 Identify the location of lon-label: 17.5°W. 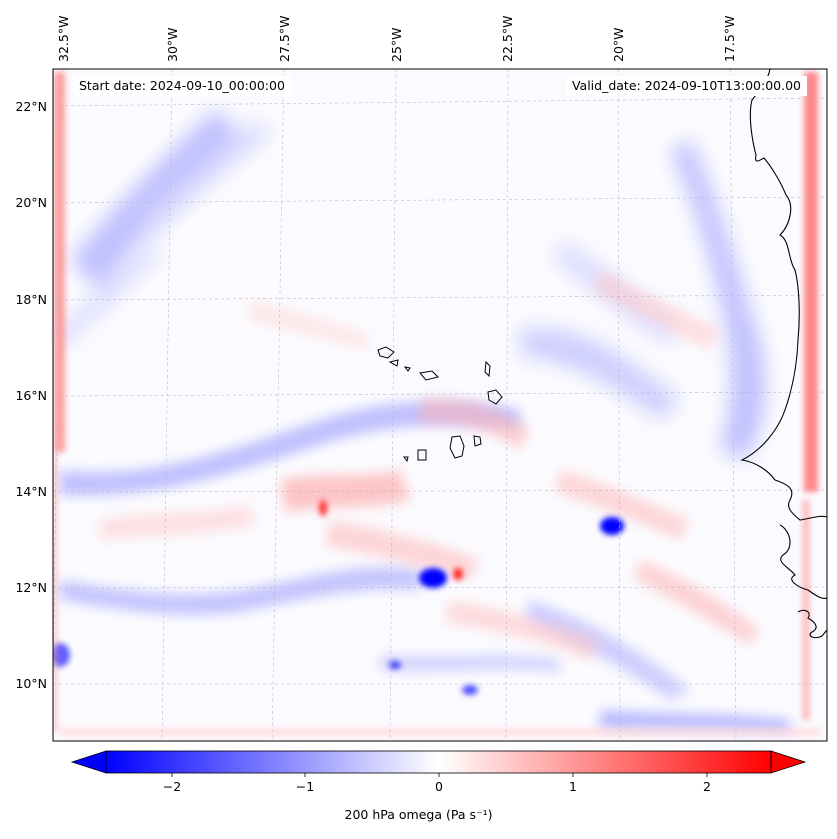
(729, 39).